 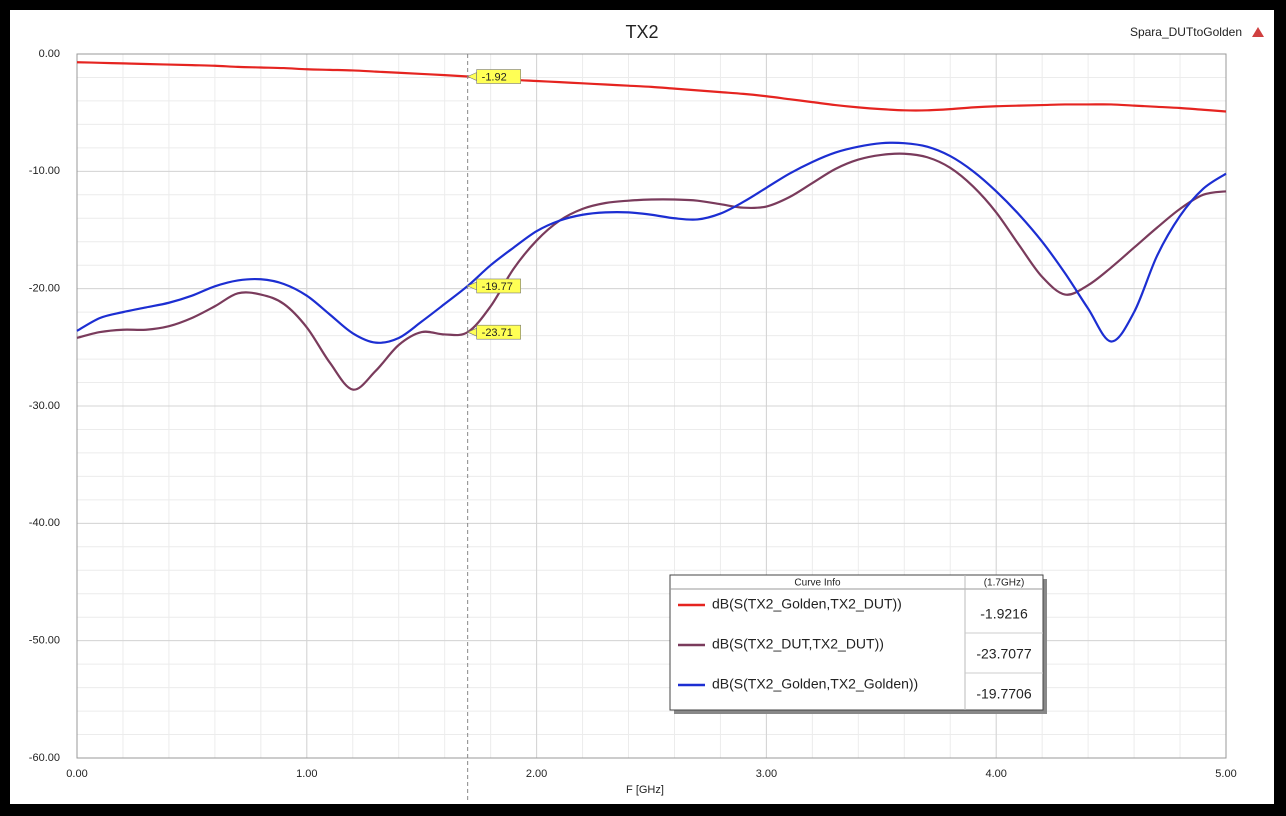 I want to click on legend-value: -23.7077, so click(x=1003, y=654).